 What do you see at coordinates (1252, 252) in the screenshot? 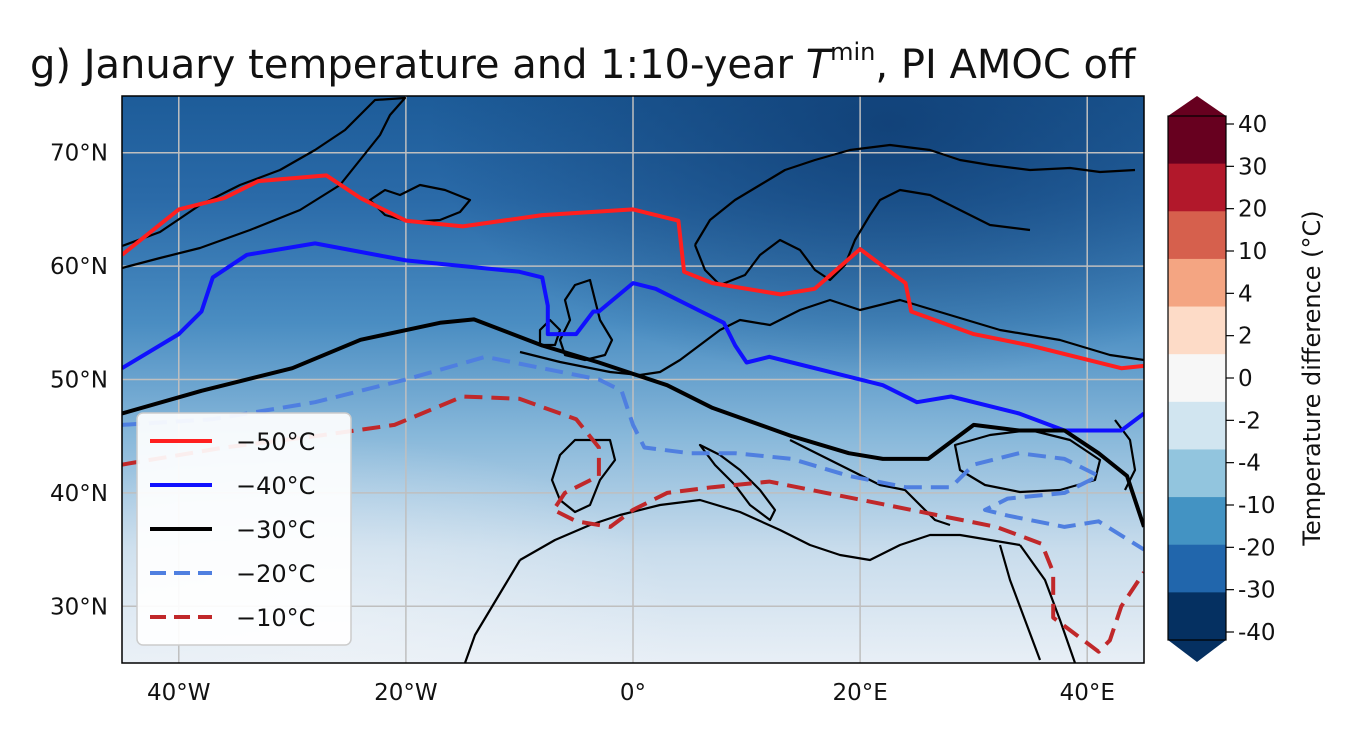
I see `colorbar-tick-label-3: 10` at bounding box center [1252, 252].